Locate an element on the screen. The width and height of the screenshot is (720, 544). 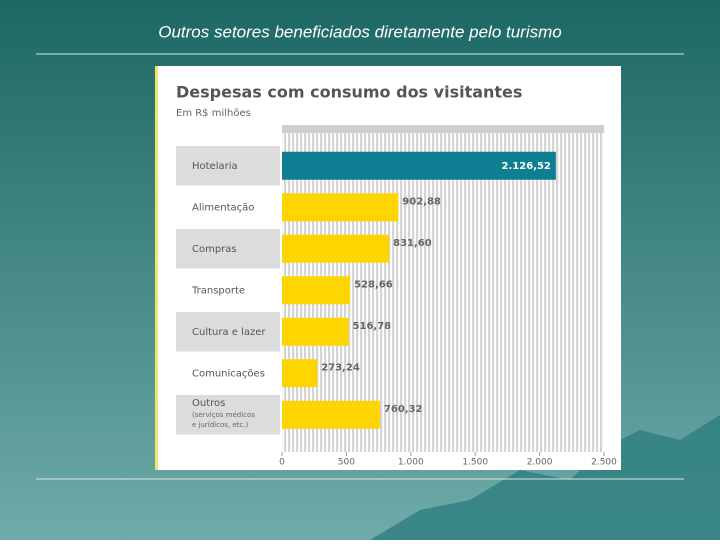
category-note: (serviços médicos e jurídicos, etc.) is located at coordinates (223, 420).